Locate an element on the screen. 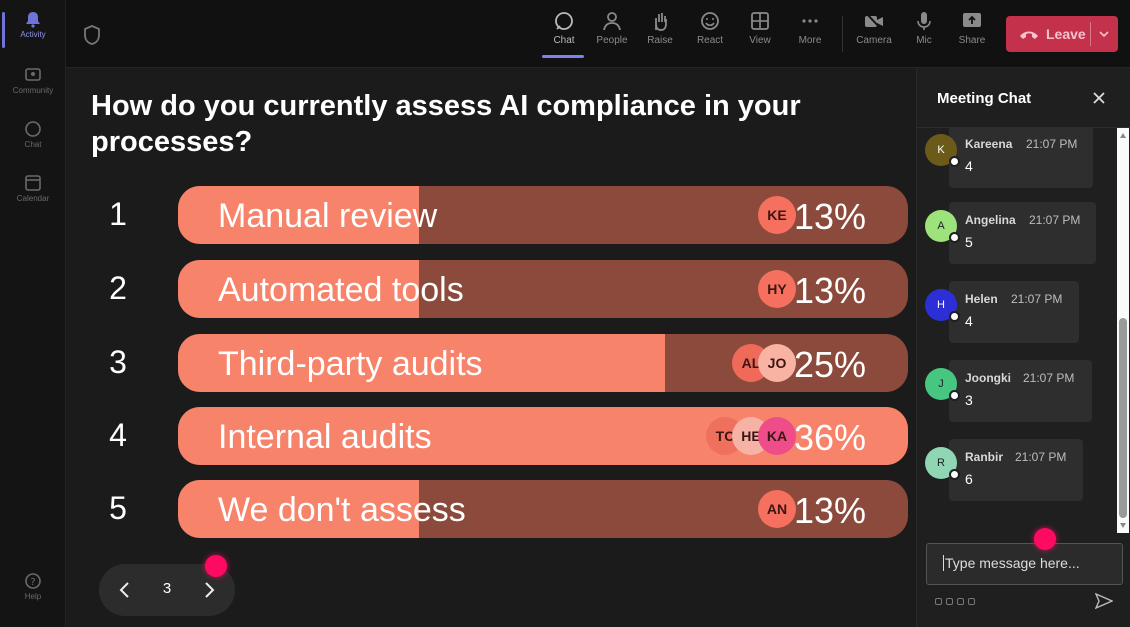  close-icon is located at coordinates (1099, 98).